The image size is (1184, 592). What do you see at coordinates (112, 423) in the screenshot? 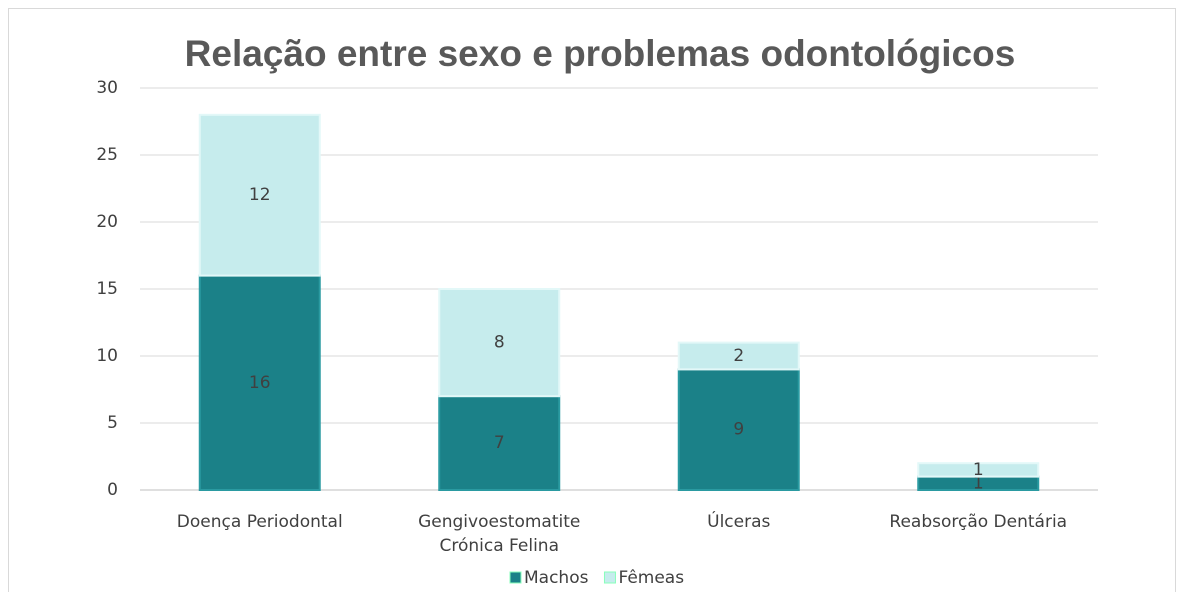
I see `y-tick-label: 5` at bounding box center [112, 423].